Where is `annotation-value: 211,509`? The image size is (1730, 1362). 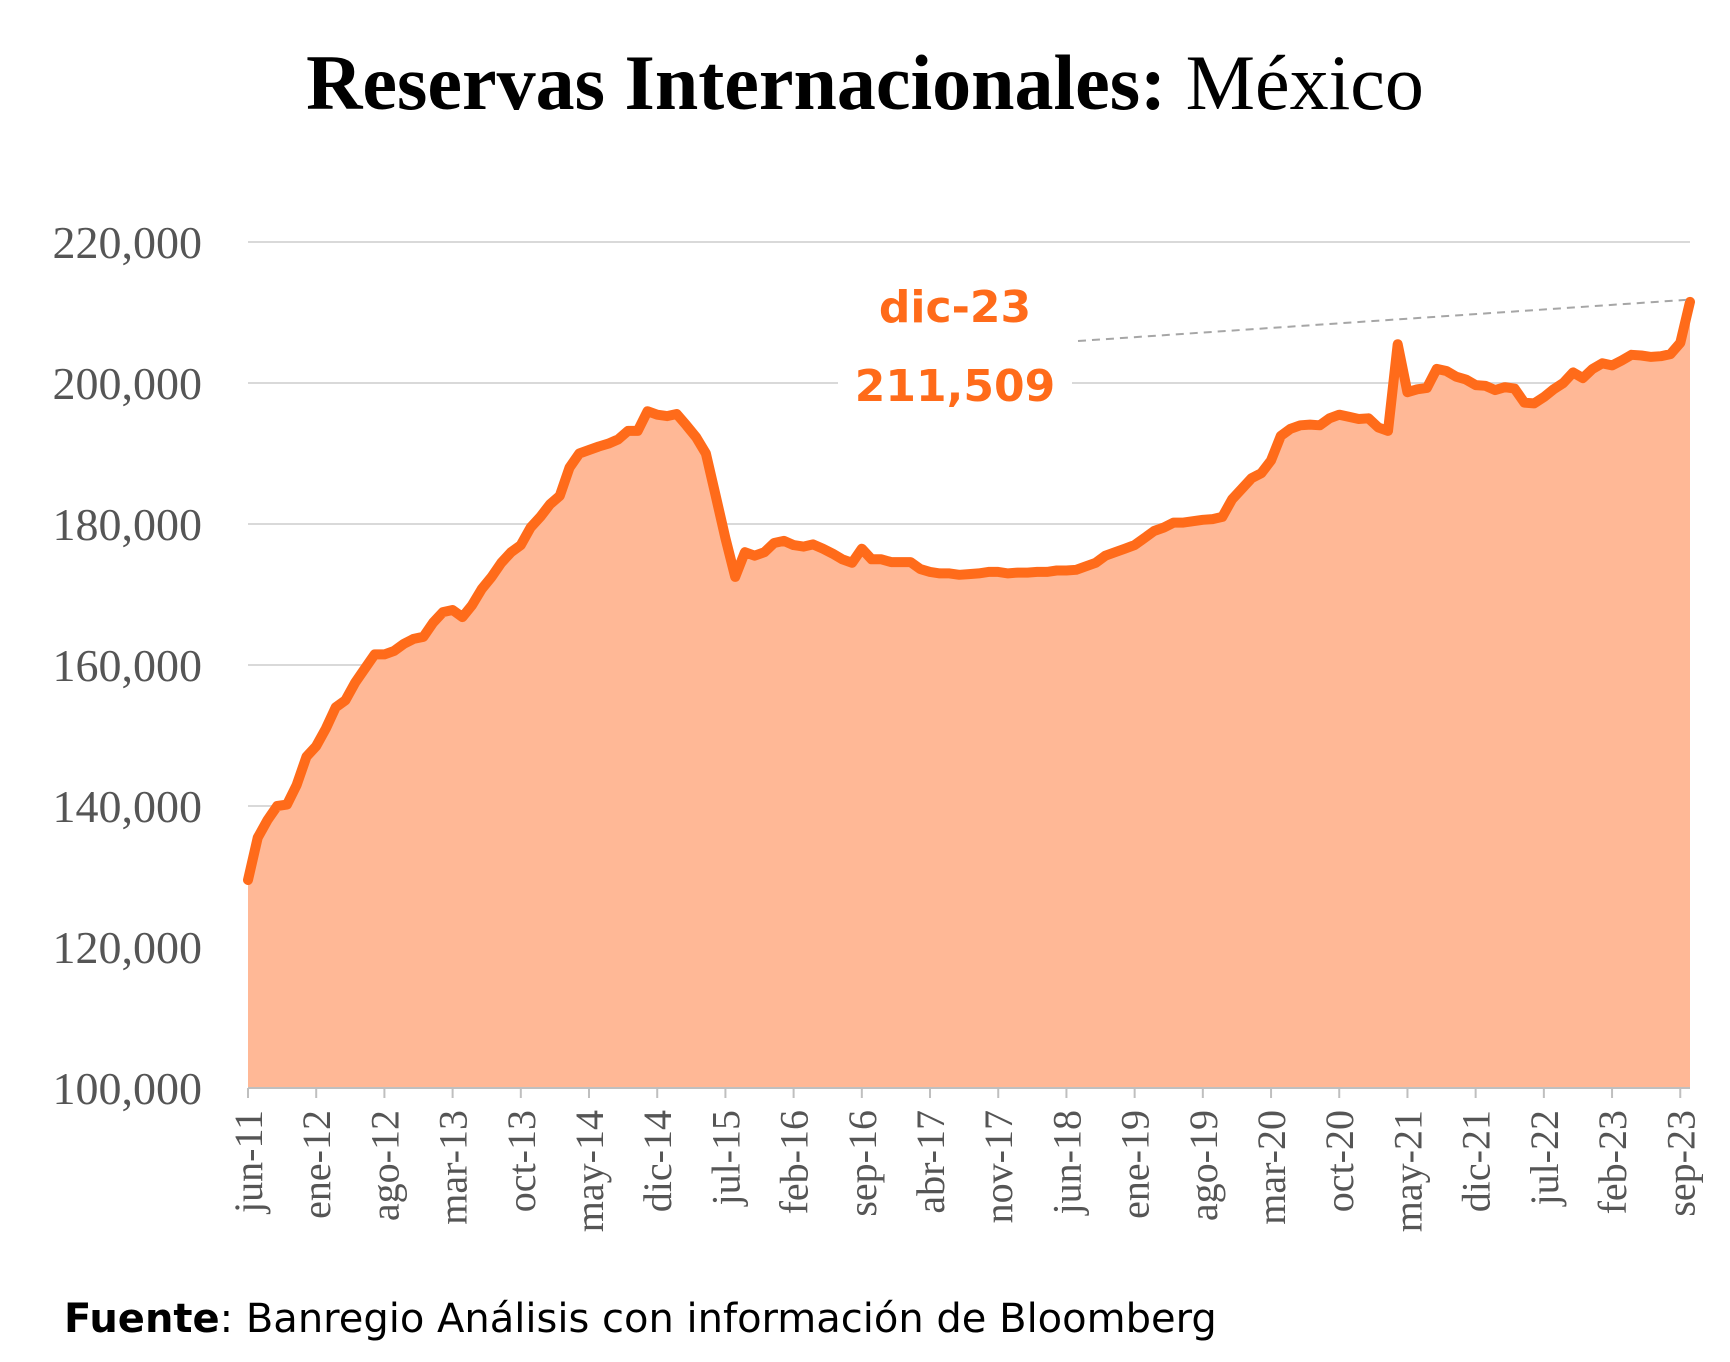
annotation-value: 211,509 is located at coordinates (955, 386).